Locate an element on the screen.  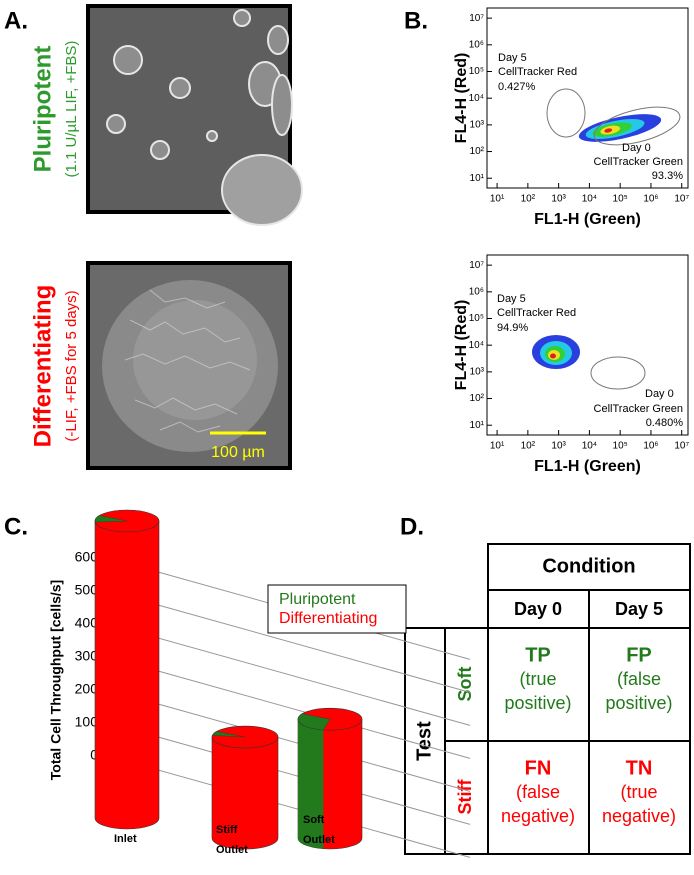
confusion-table is located at coordinates (547, 699).